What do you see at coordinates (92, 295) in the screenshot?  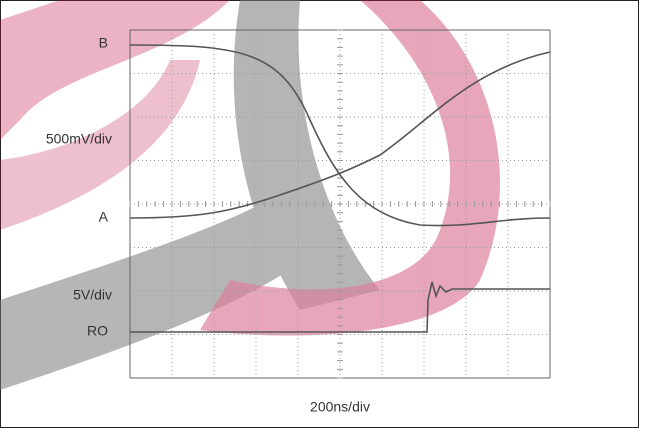 I see `label-v-scale-bottom: 5V/div` at bounding box center [92, 295].